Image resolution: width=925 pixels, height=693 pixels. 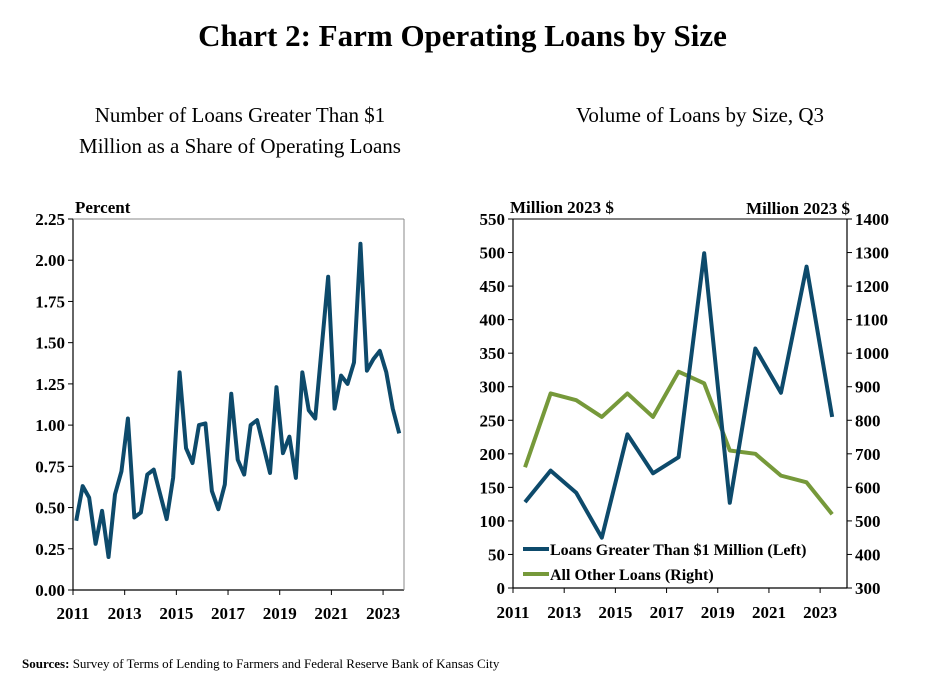 What do you see at coordinates (493, 487) in the screenshot?
I see `left-y-tick-label: 150` at bounding box center [493, 487].